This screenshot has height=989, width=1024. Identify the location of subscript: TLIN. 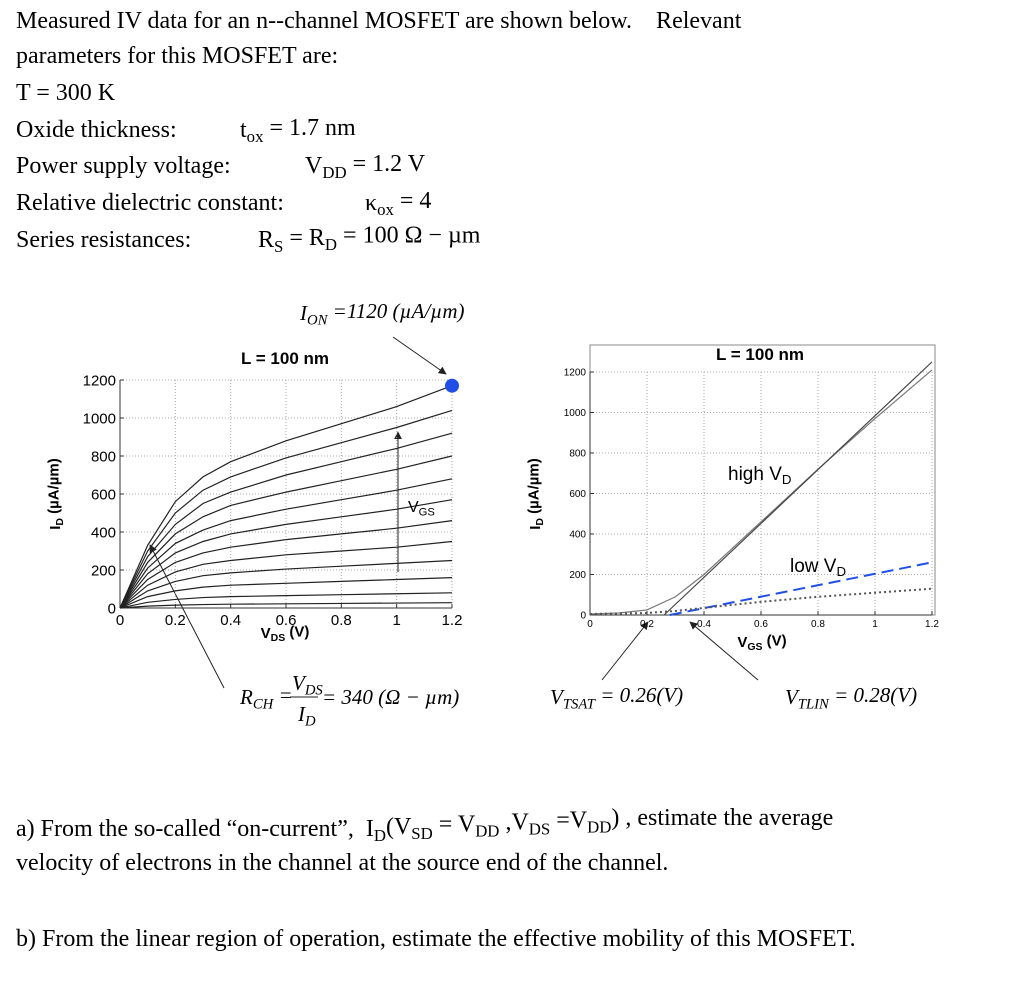
(814, 704).